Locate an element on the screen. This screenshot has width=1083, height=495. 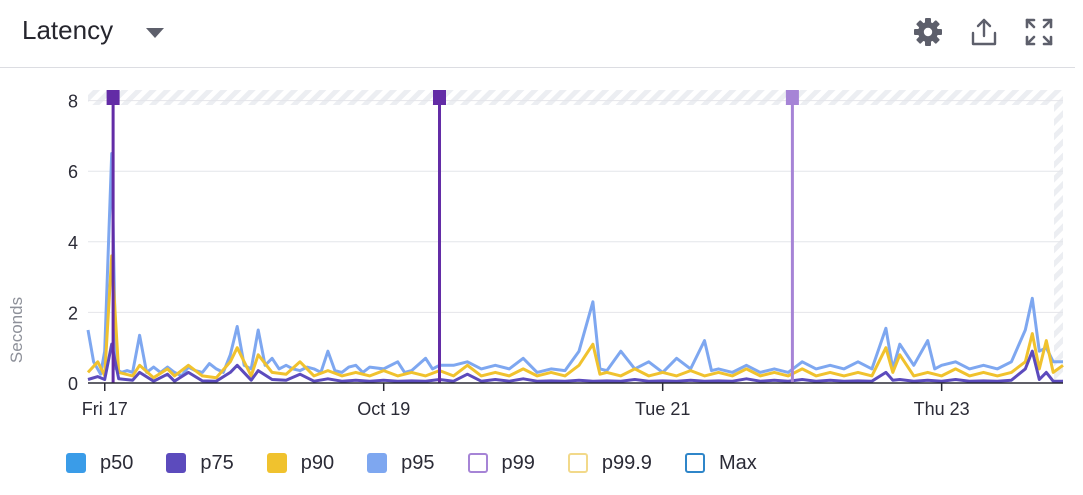
legend-label: p50 is located at coordinates (117, 462).